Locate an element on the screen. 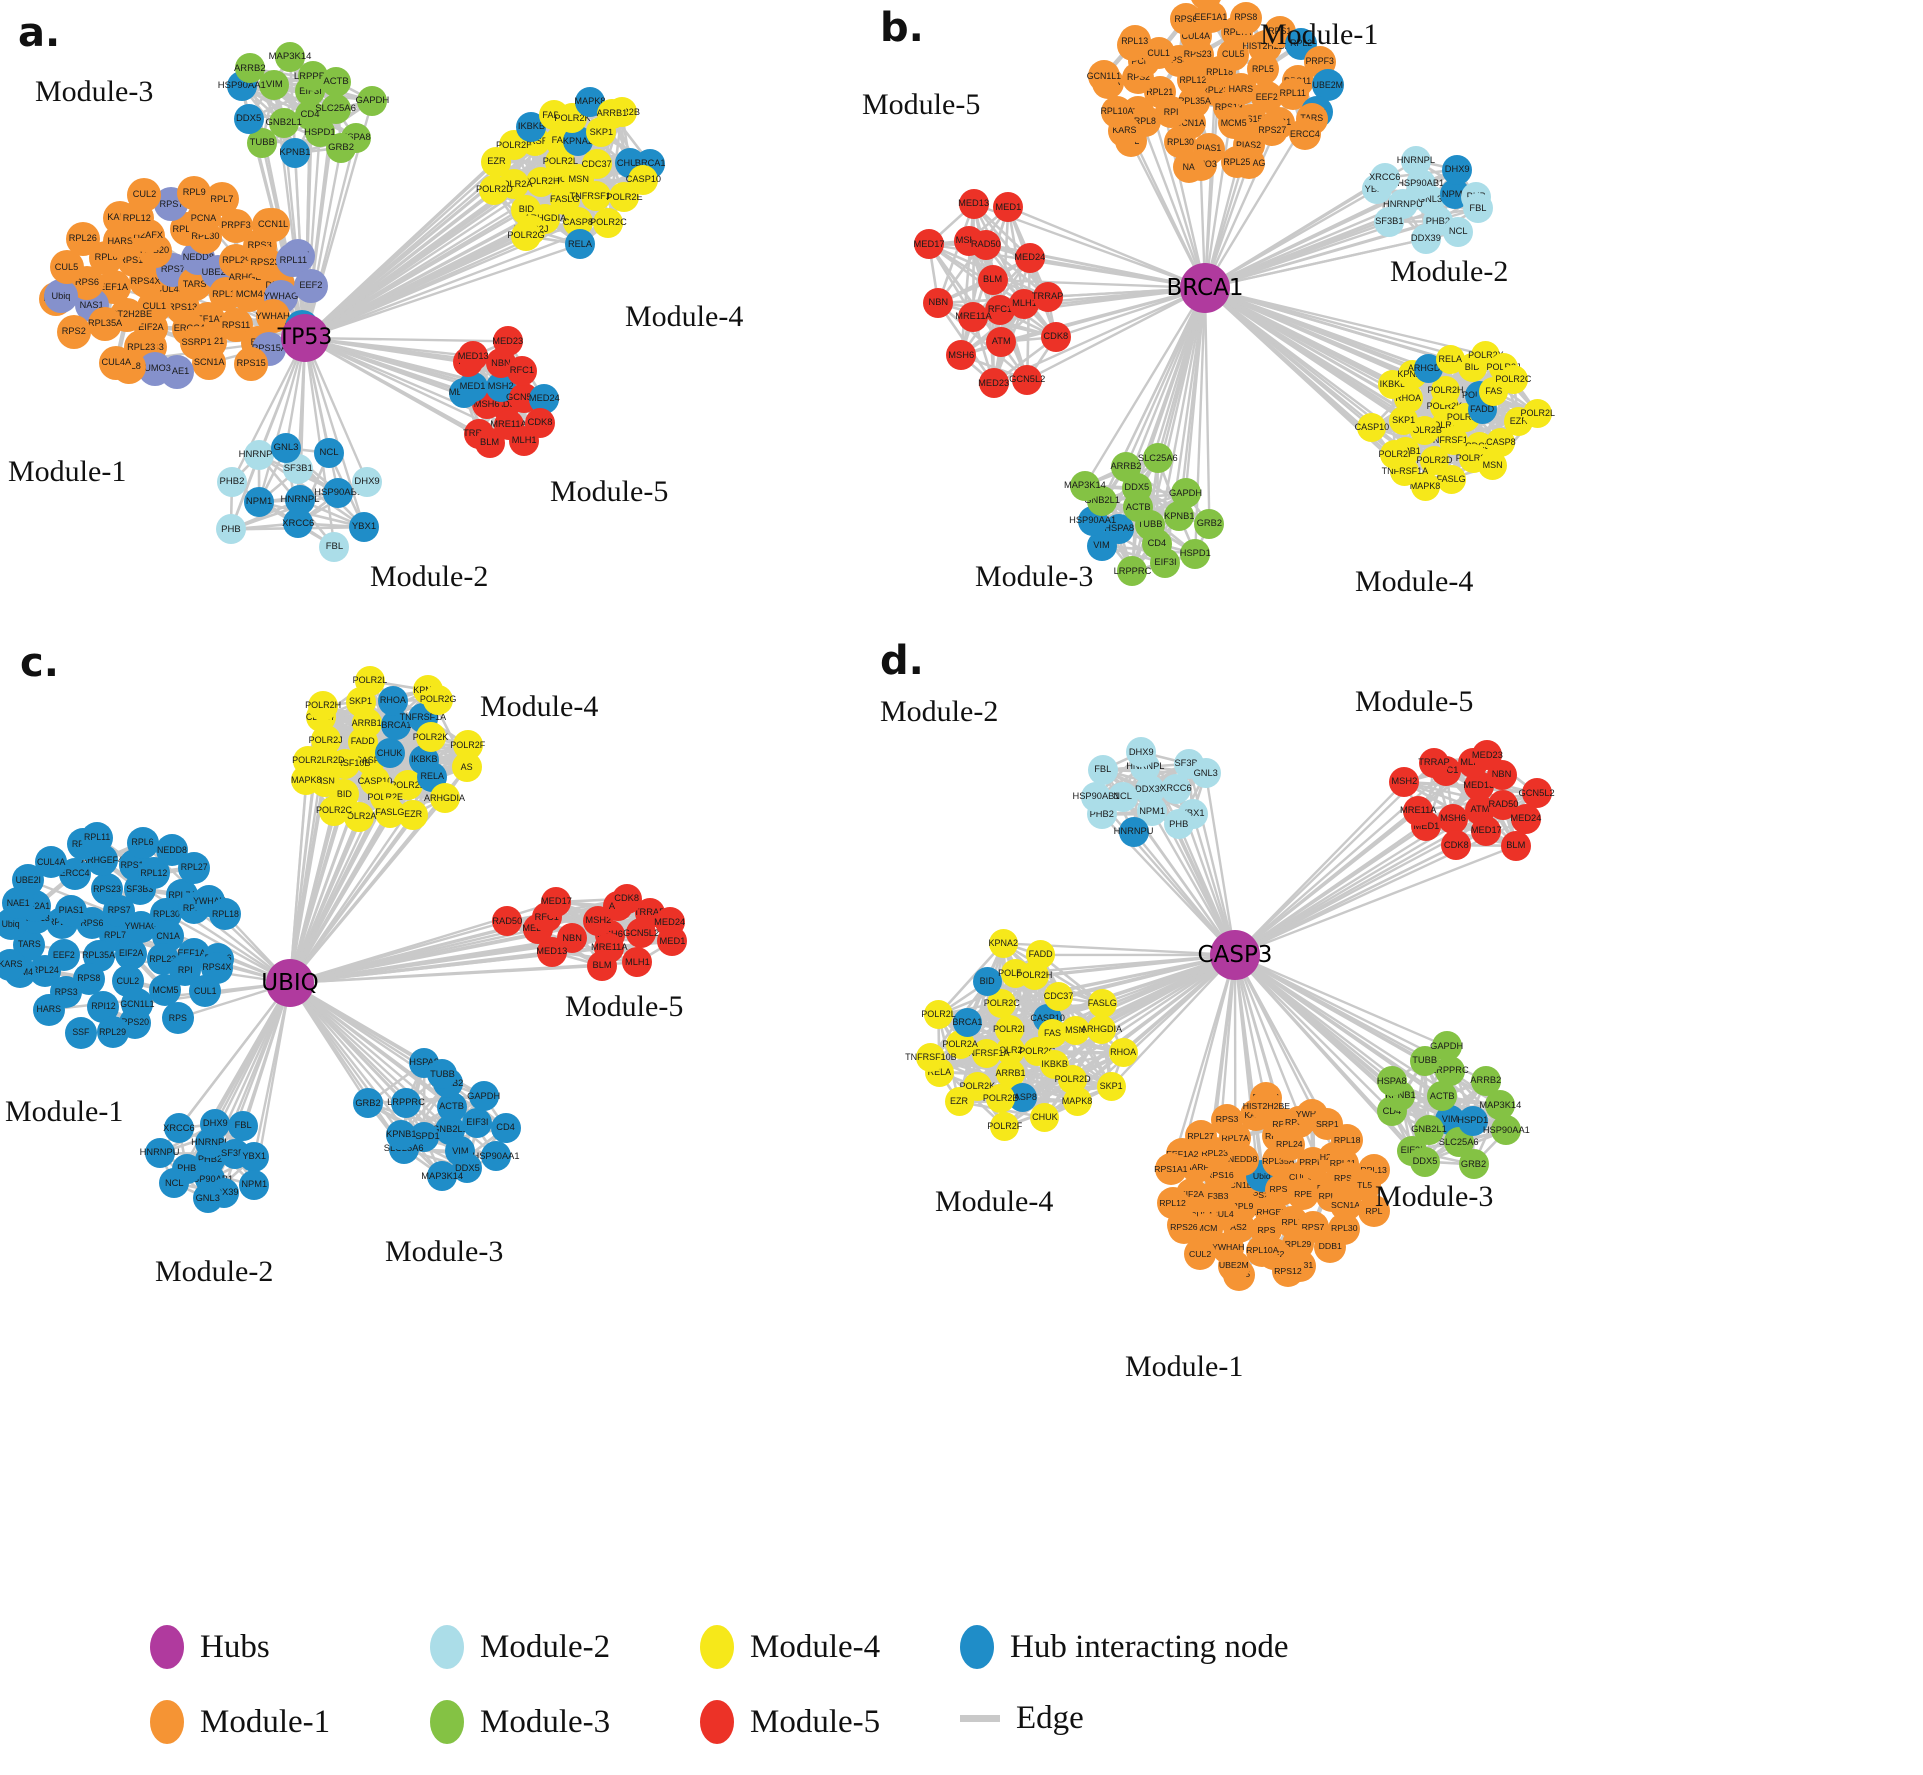  network-node: RPS15 is located at coordinates (251, 363).